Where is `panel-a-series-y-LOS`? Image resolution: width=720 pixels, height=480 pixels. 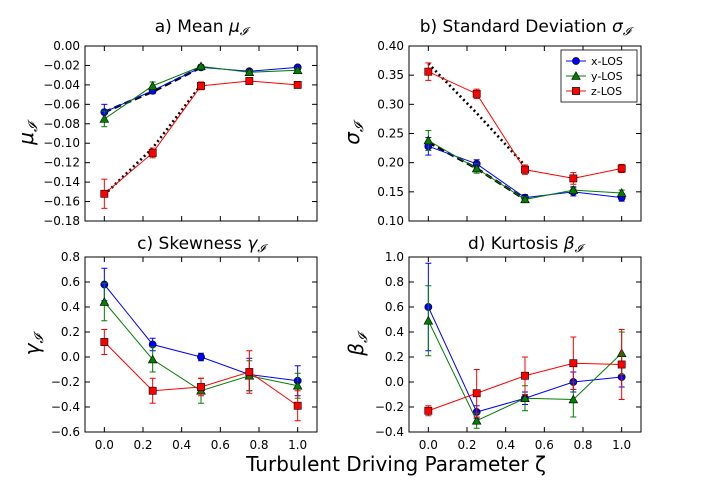
panel-a-series-y-LOS is located at coordinates (201, 94).